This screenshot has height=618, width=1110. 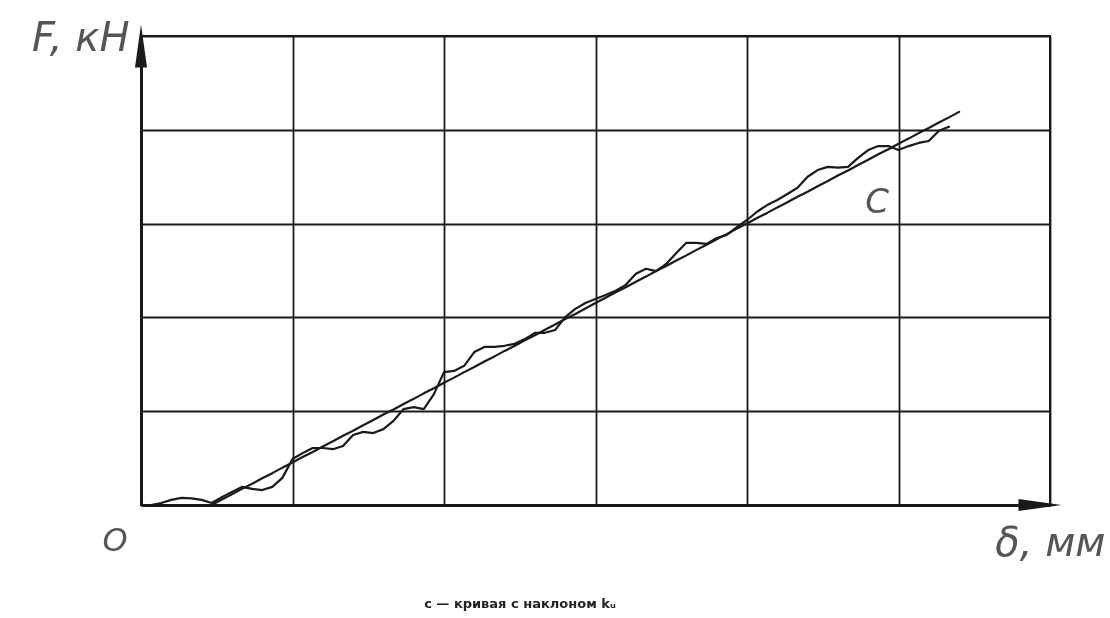 What do you see at coordinates (115, 540) in the screenshot?
I see `text: O` at bounding box center [115, 540].